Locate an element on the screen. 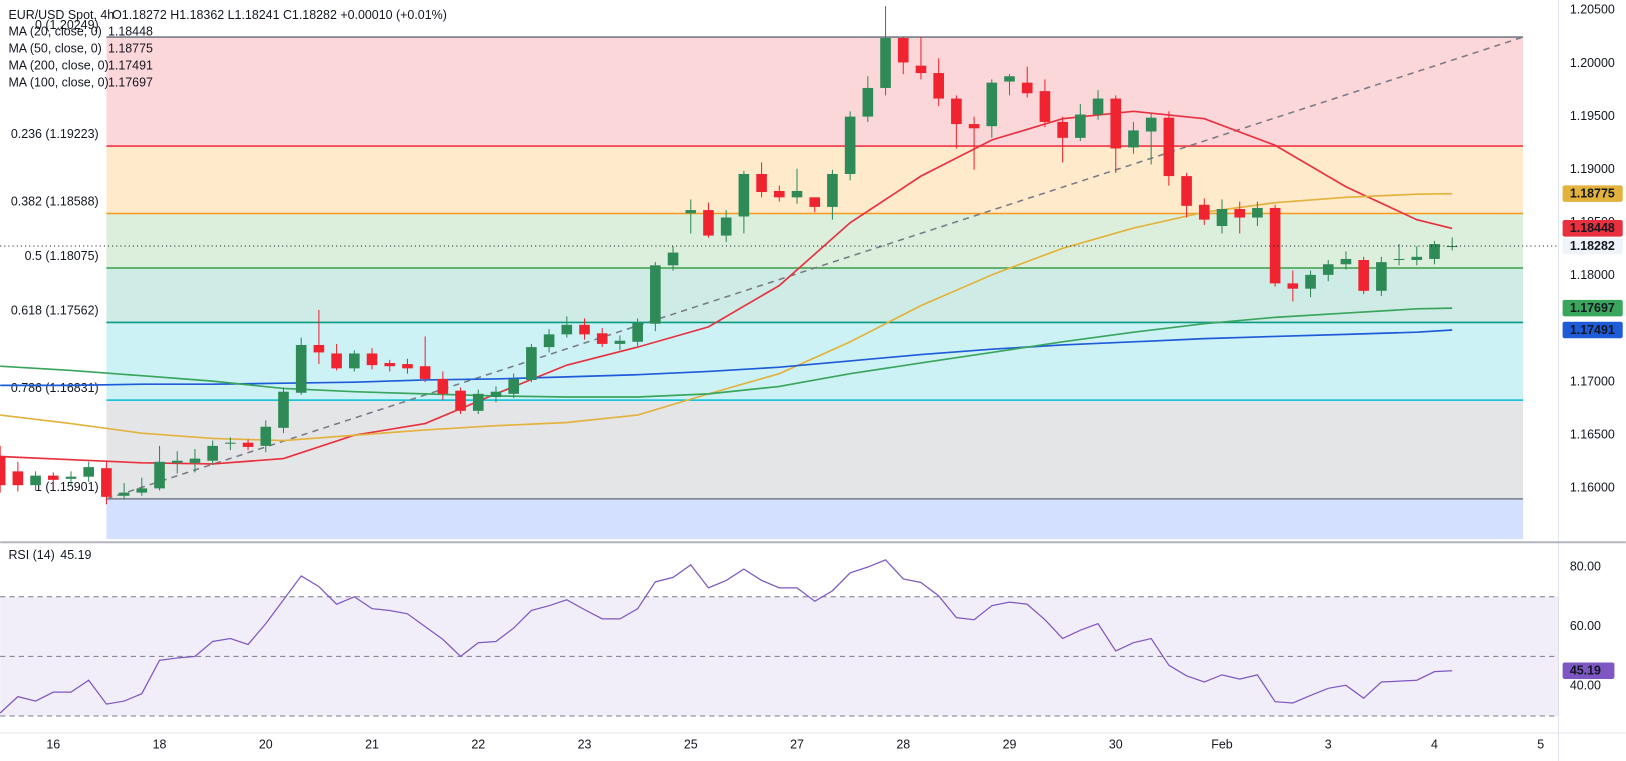 The image size is (1626, 761). fib-label: 1 (1.15901) is located at coordinates (67, 487).